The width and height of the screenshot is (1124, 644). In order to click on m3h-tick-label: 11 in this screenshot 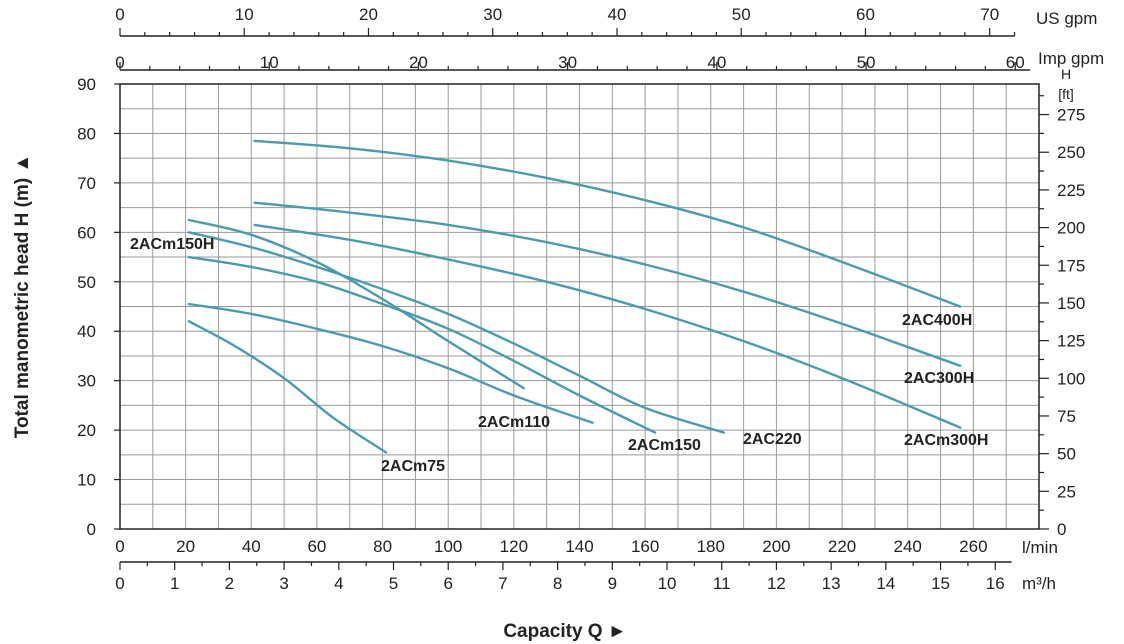, I will do `click(722, 583)`.